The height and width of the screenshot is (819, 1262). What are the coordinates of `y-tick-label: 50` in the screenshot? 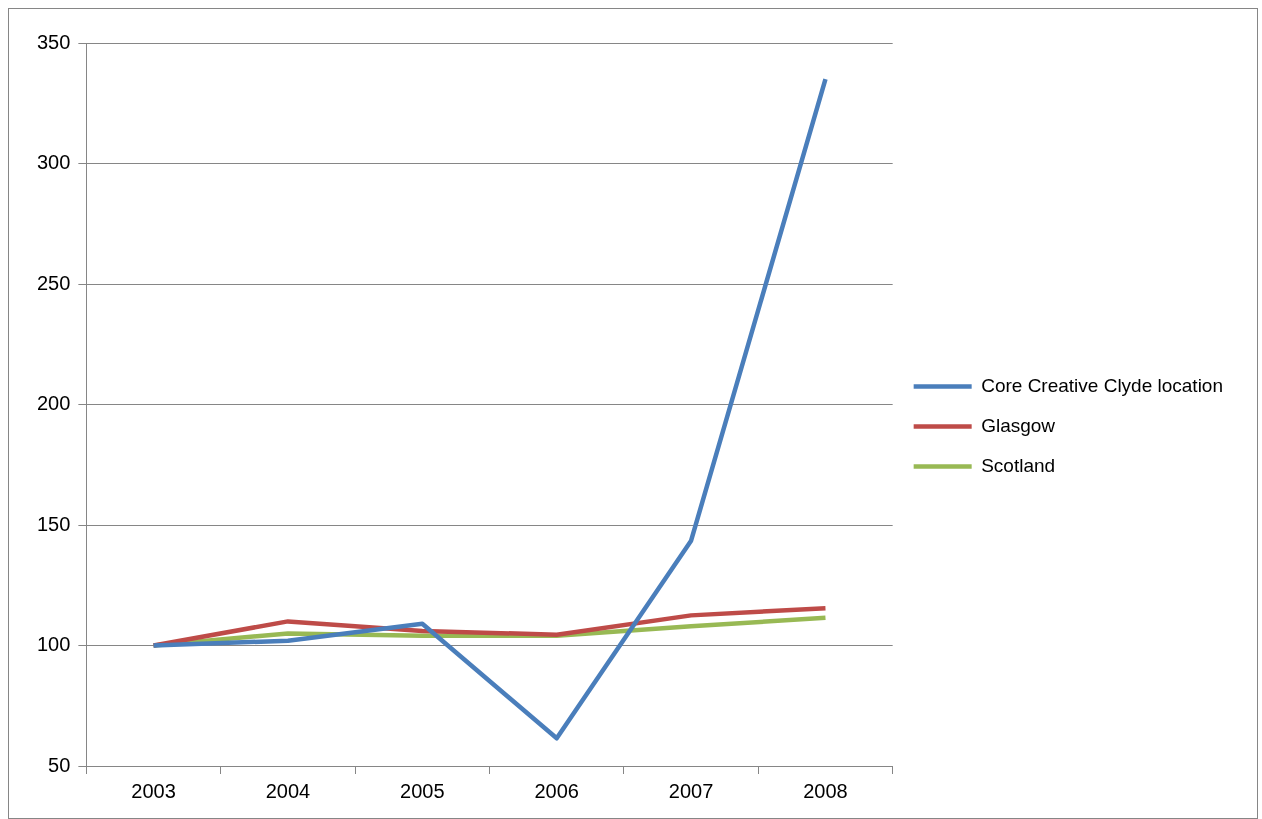 It's located at (59, 764).